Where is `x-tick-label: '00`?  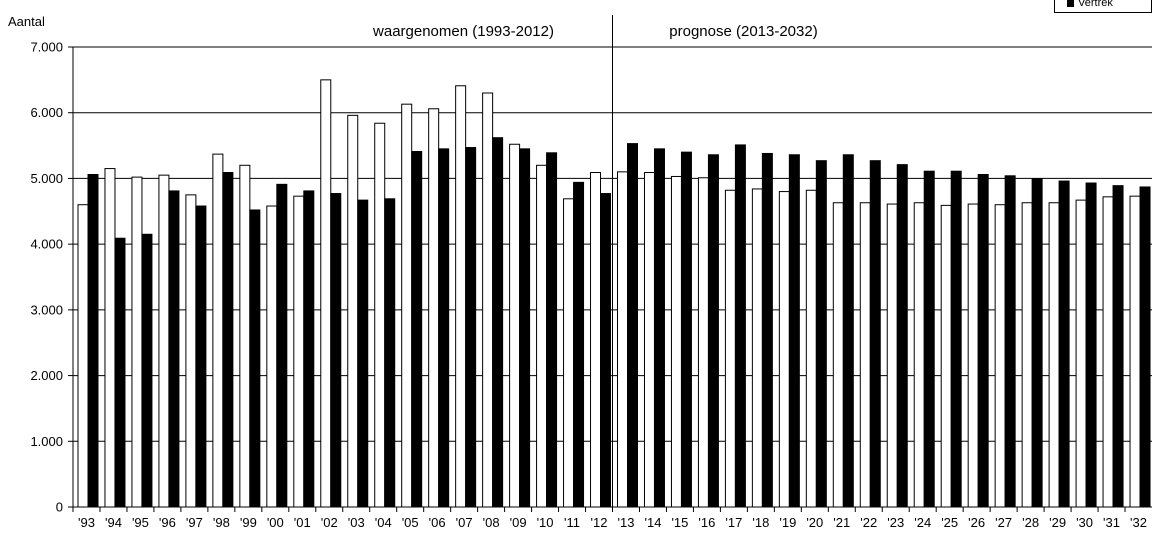
x-tick-label: '00 is located at coordinates (275, 522).